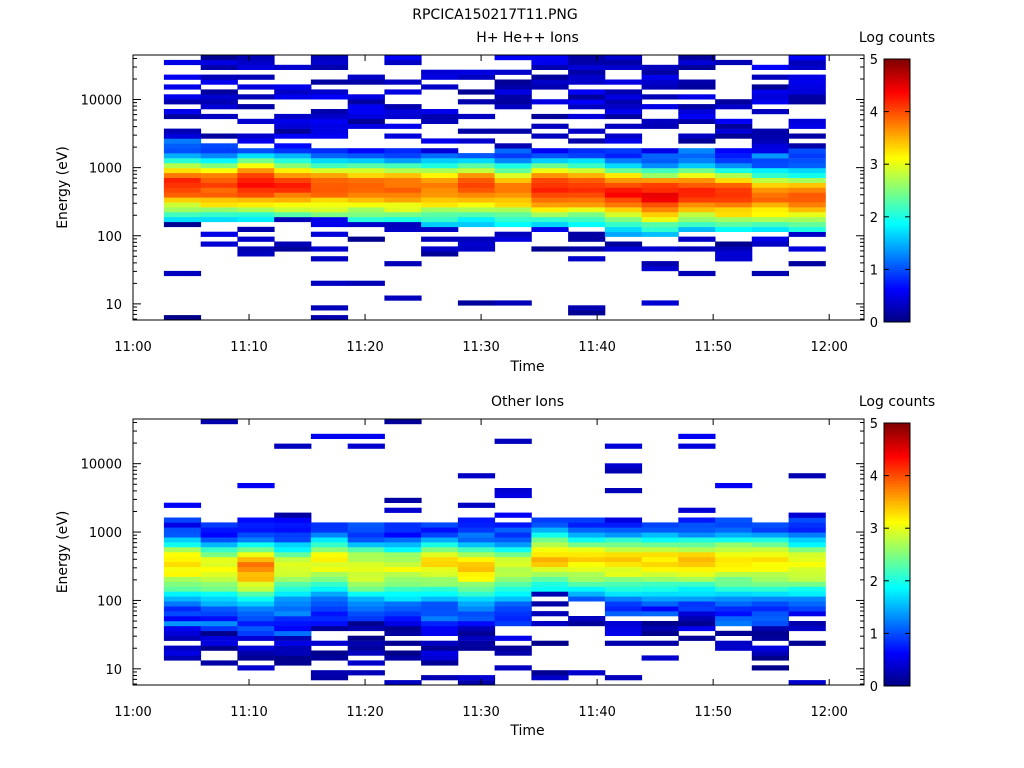 Image resolution: width=1024 pixels, height=768 pixels. I want to click on x-tick-label: 11:00, so click(132, 712).